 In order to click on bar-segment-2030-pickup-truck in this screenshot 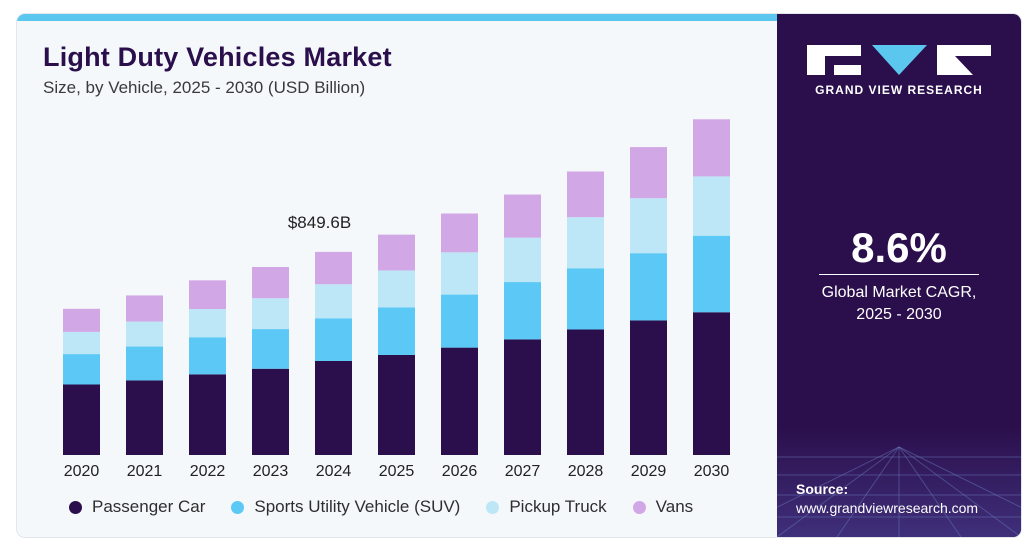, I will do `click(711, 206)`.